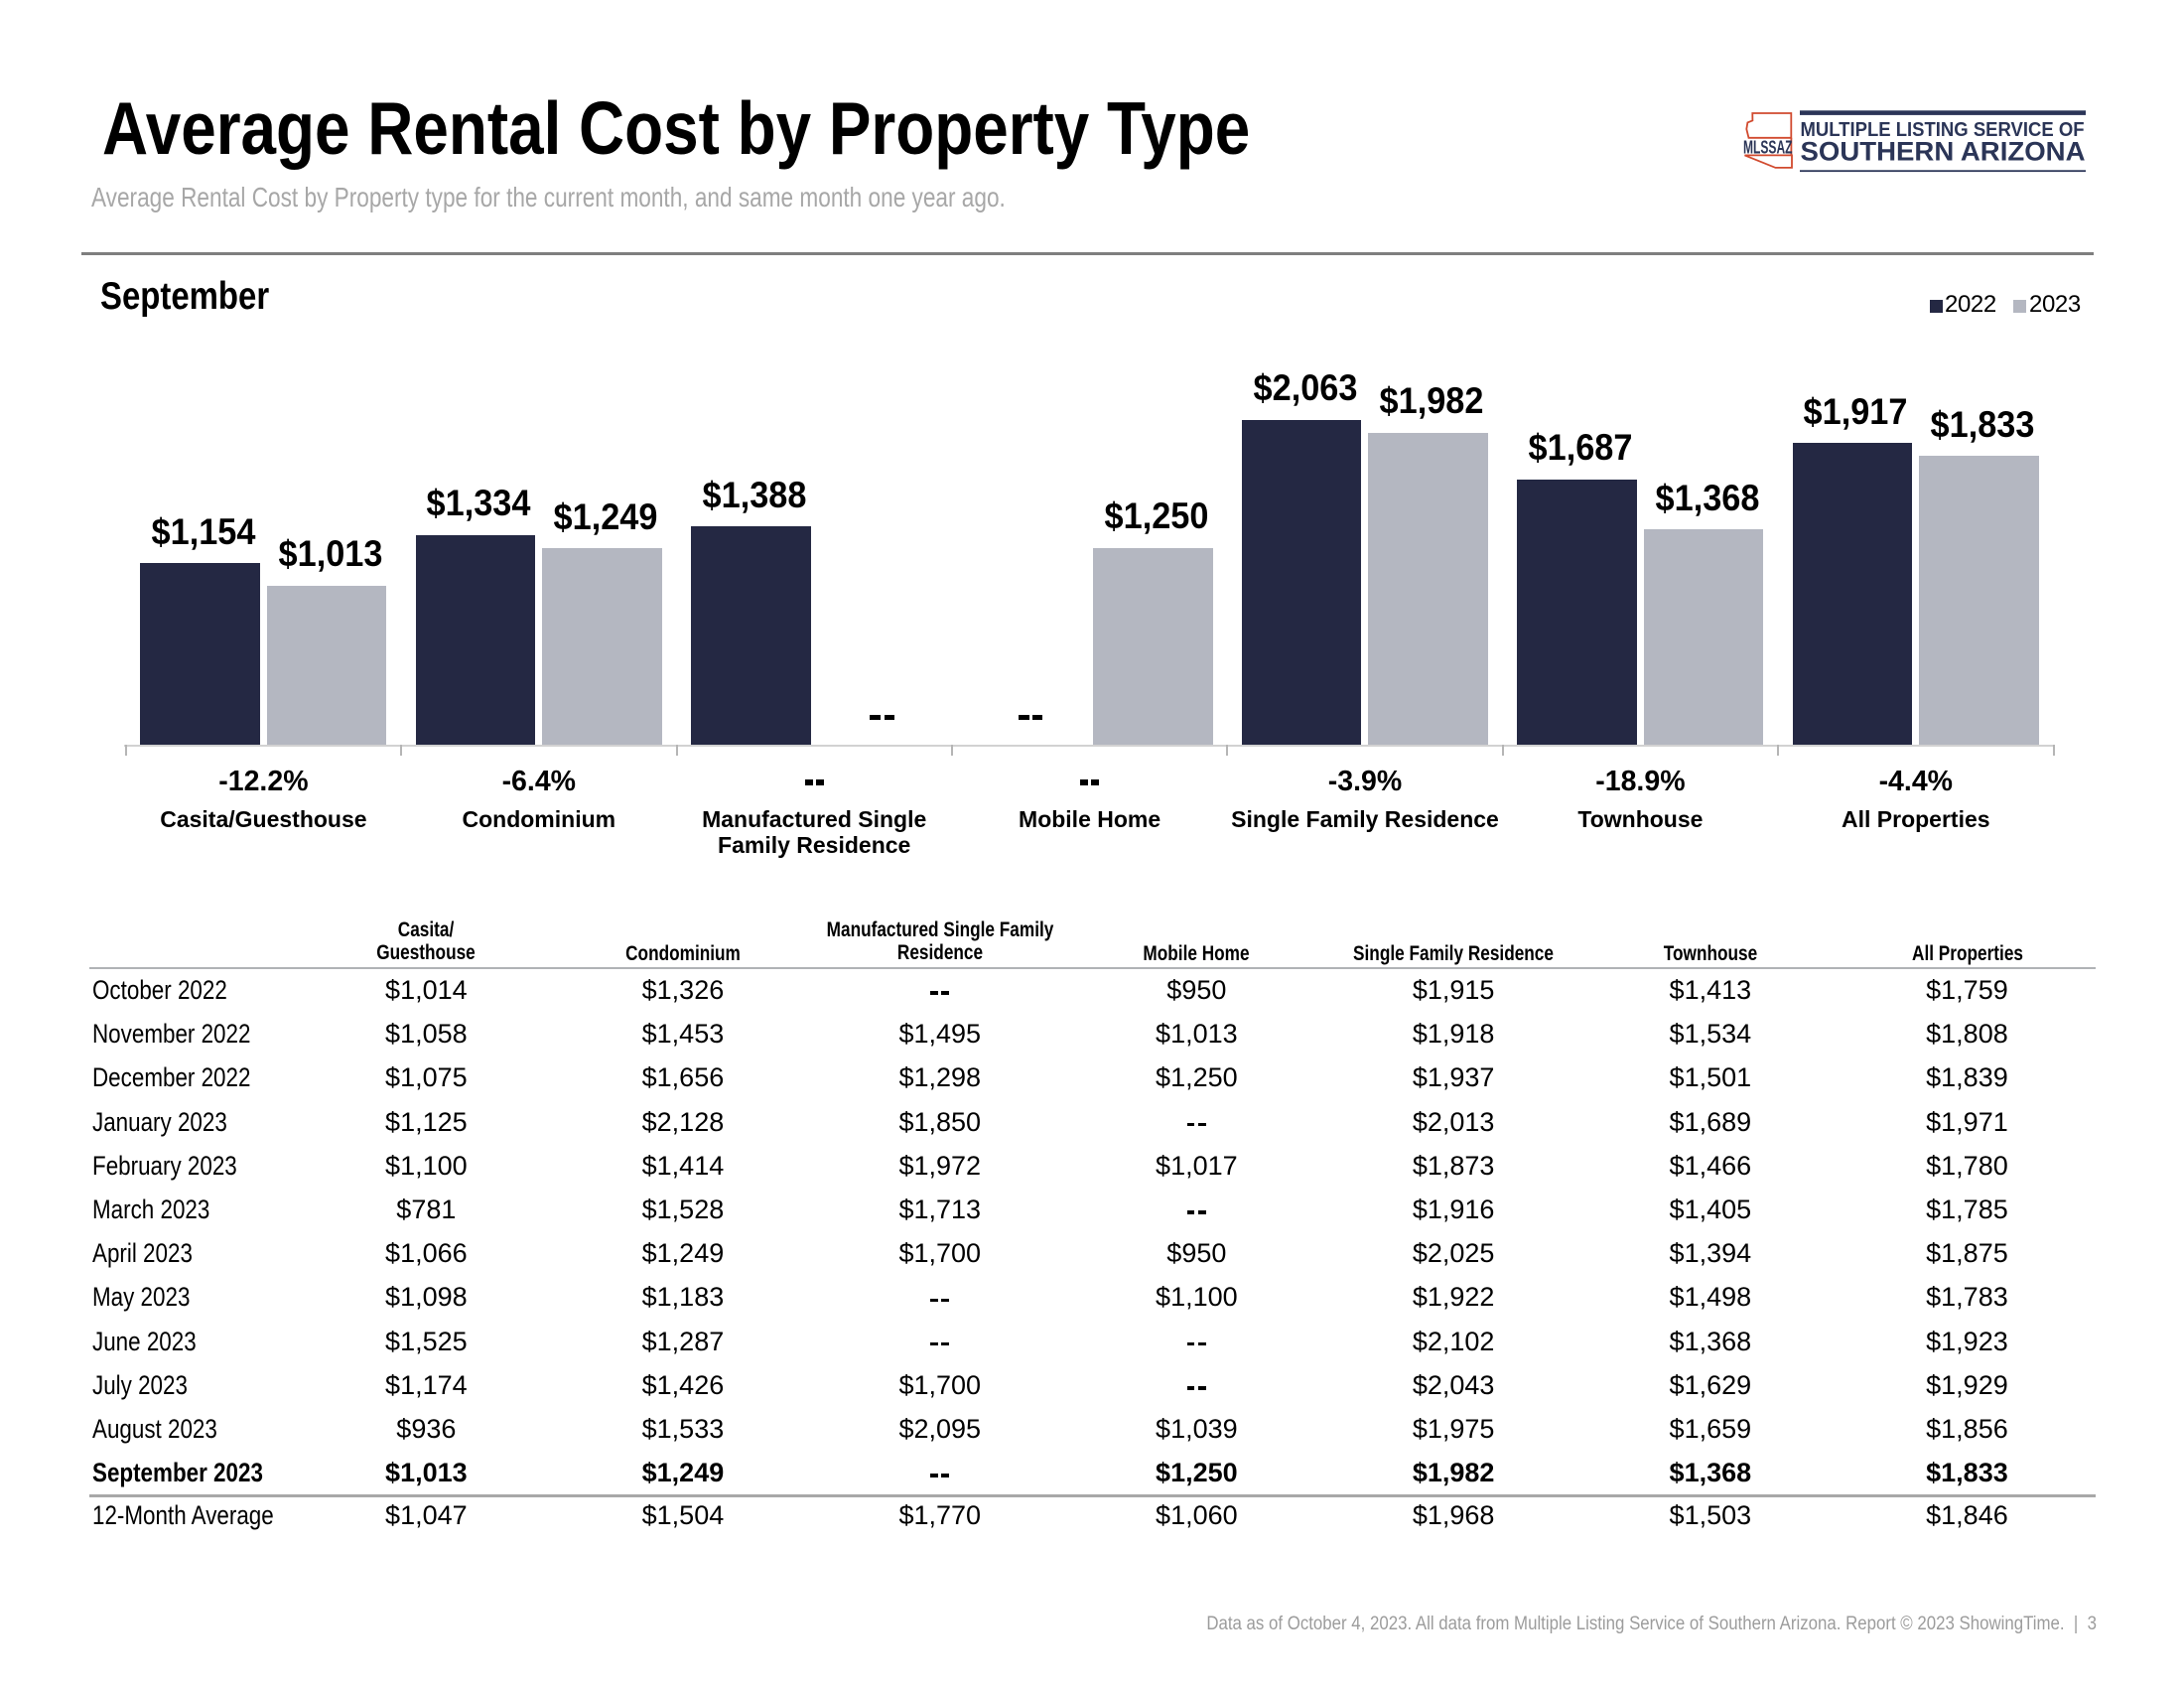 The image size is (2184, 1688). I want to click on svg-text: SOUTHERN ARIZONA, so click(1943, 151).